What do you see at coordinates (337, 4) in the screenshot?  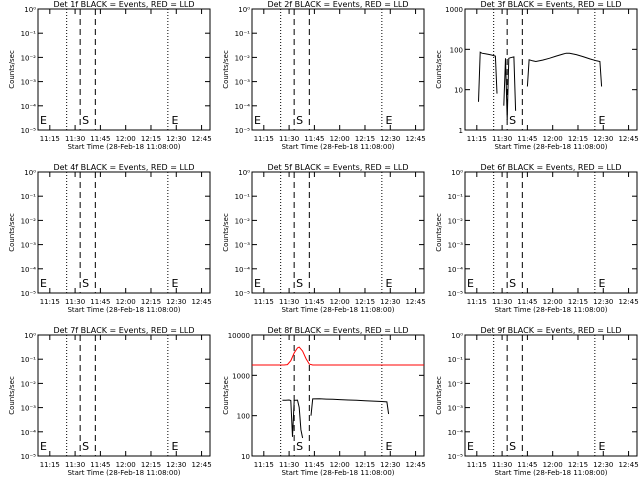 I see `chart-title: Det 2f BLACK = Events, RED = LLD` at bounding box center [337, 4].